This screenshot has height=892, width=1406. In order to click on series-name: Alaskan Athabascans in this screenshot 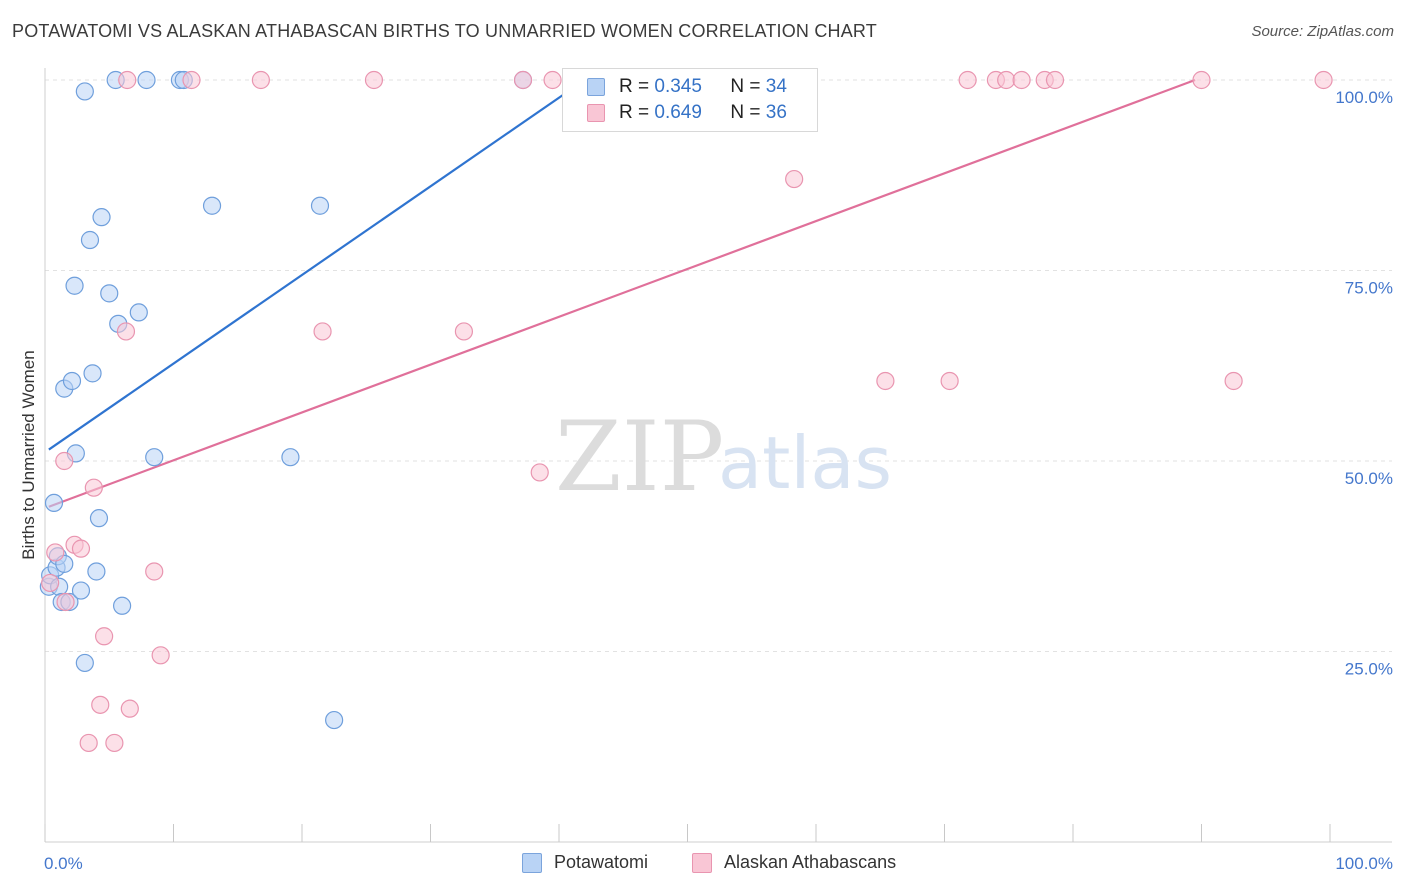, I will do `click(810, 862)`.